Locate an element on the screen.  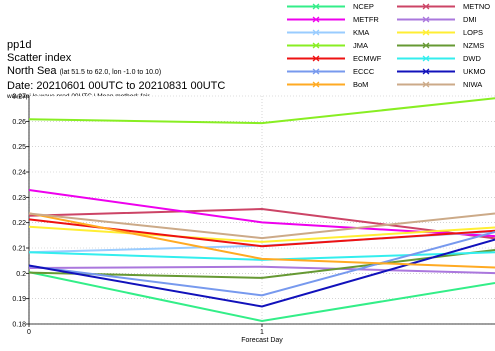
legend-item-niwa: NIWA is located at coordinates (445, 84).